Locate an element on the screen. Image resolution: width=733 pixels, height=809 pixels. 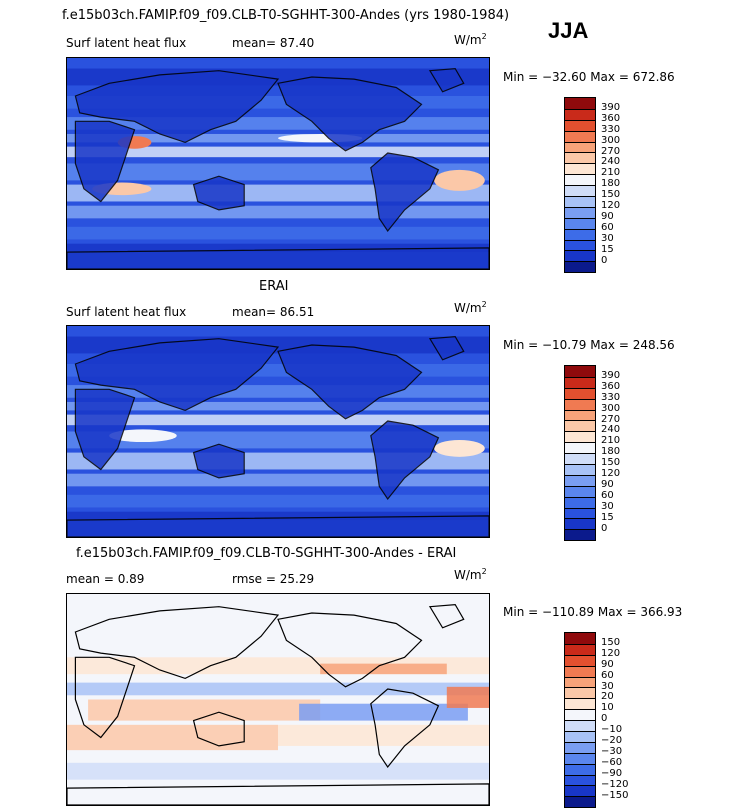
colorbar-tick-label: −90 is located at coordinates (612, 773).